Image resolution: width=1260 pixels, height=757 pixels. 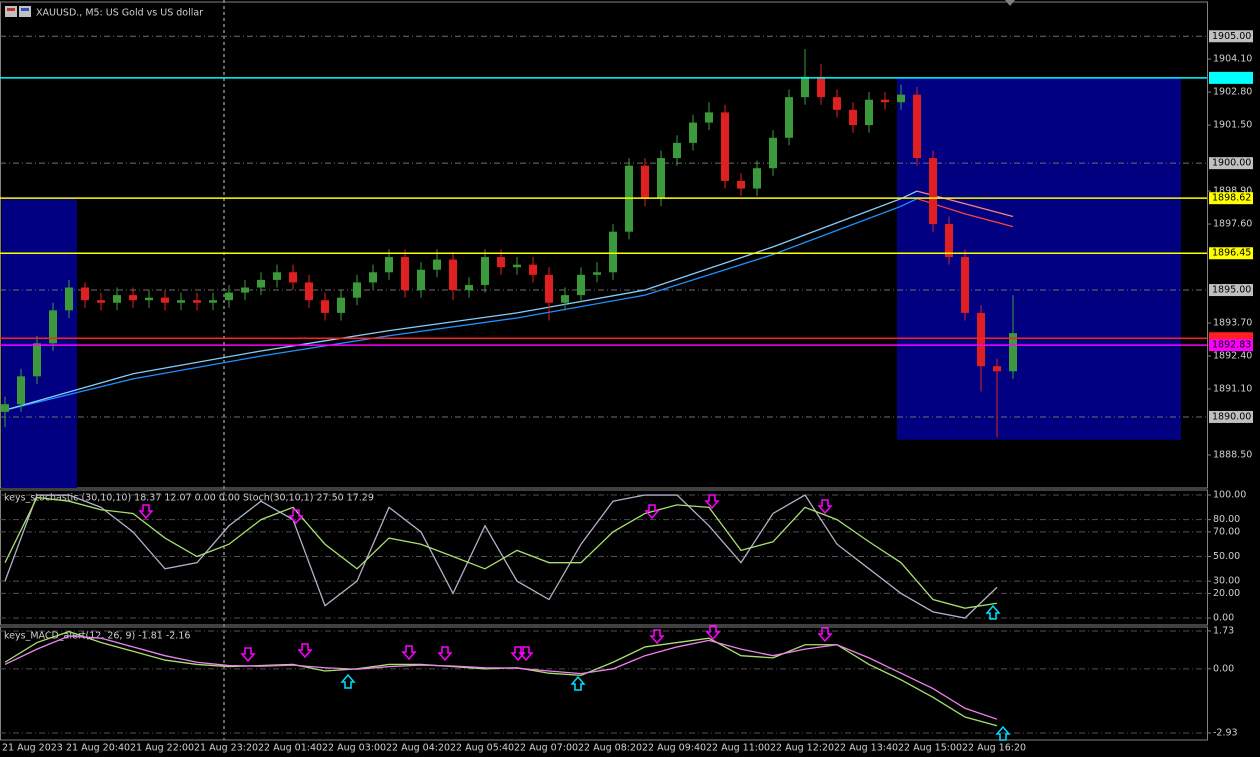 I want to click on x-tick-label: 22 Aug 01:40, so click(x=290, y=748).